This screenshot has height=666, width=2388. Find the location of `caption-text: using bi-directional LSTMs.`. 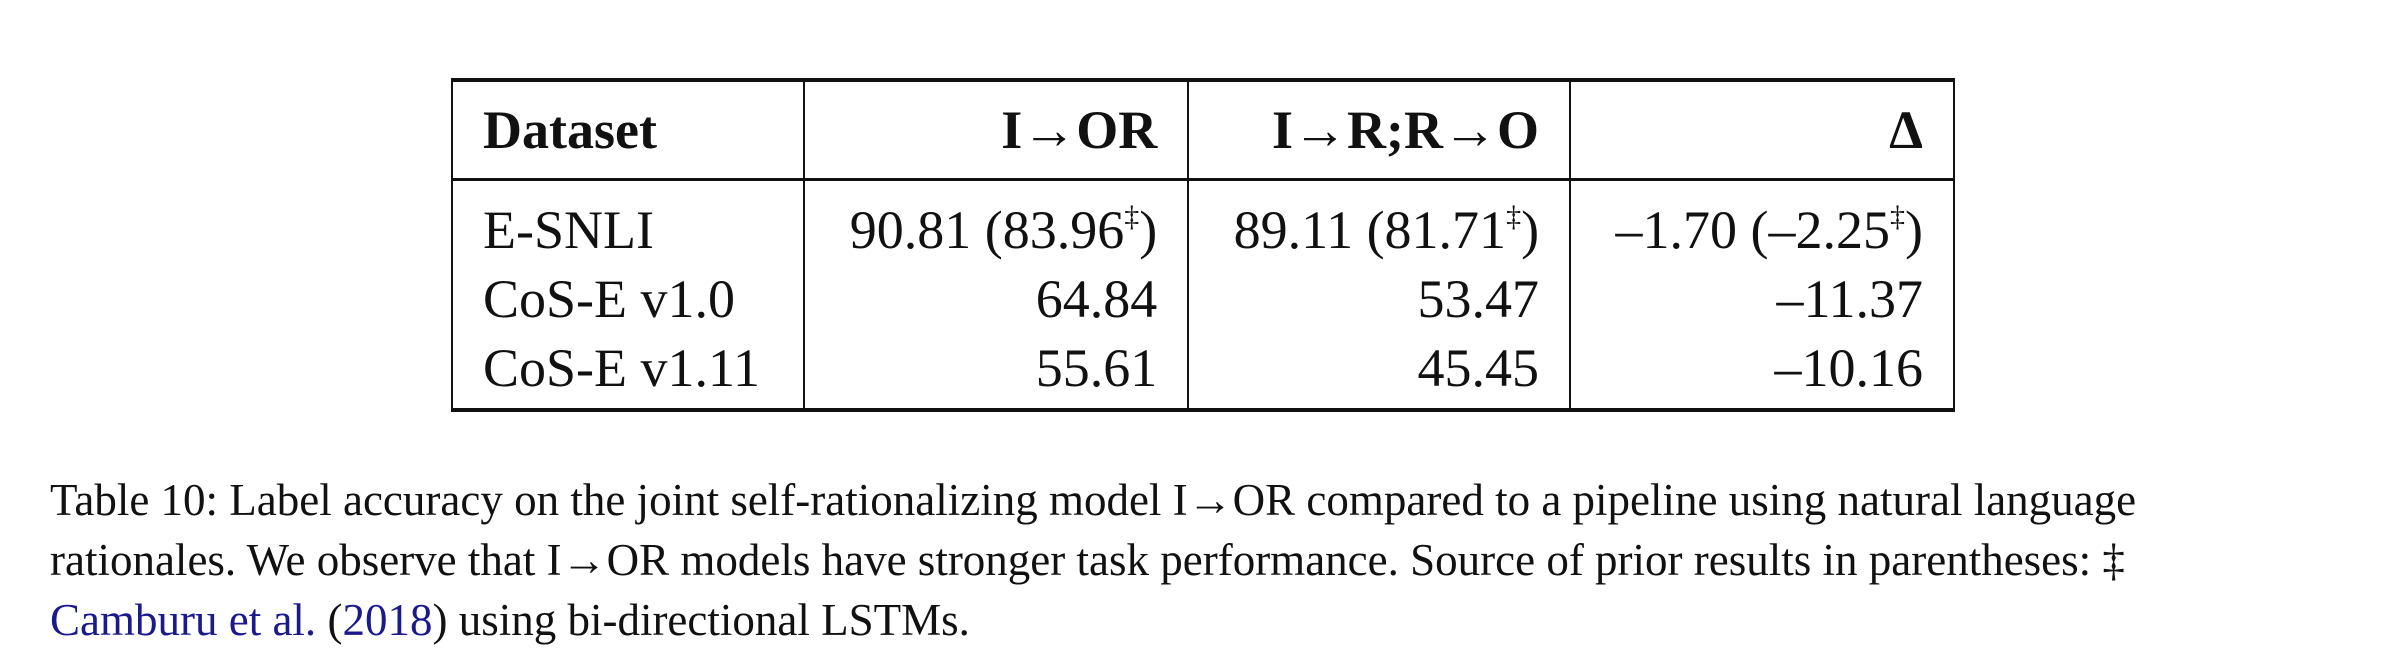

caption-text: using bi-directional LSTMs. is located at coordinates (708, 620).